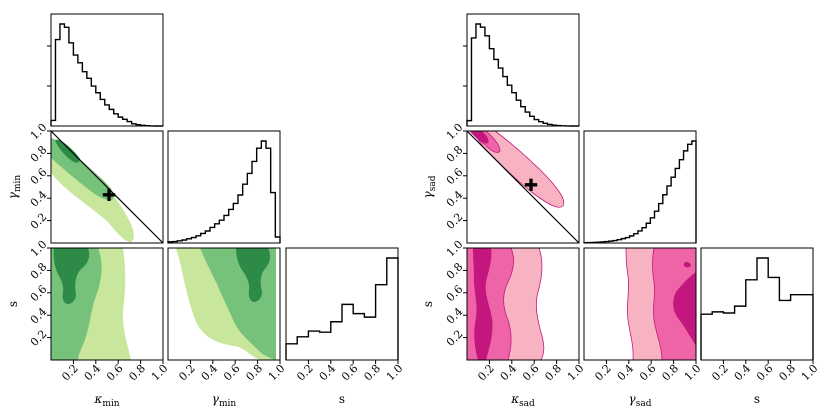  What do you see at coordinates (757, 399) in the screenshot?
I see `x-axis-label-s-sad: s` at bounding box center [757, 399].